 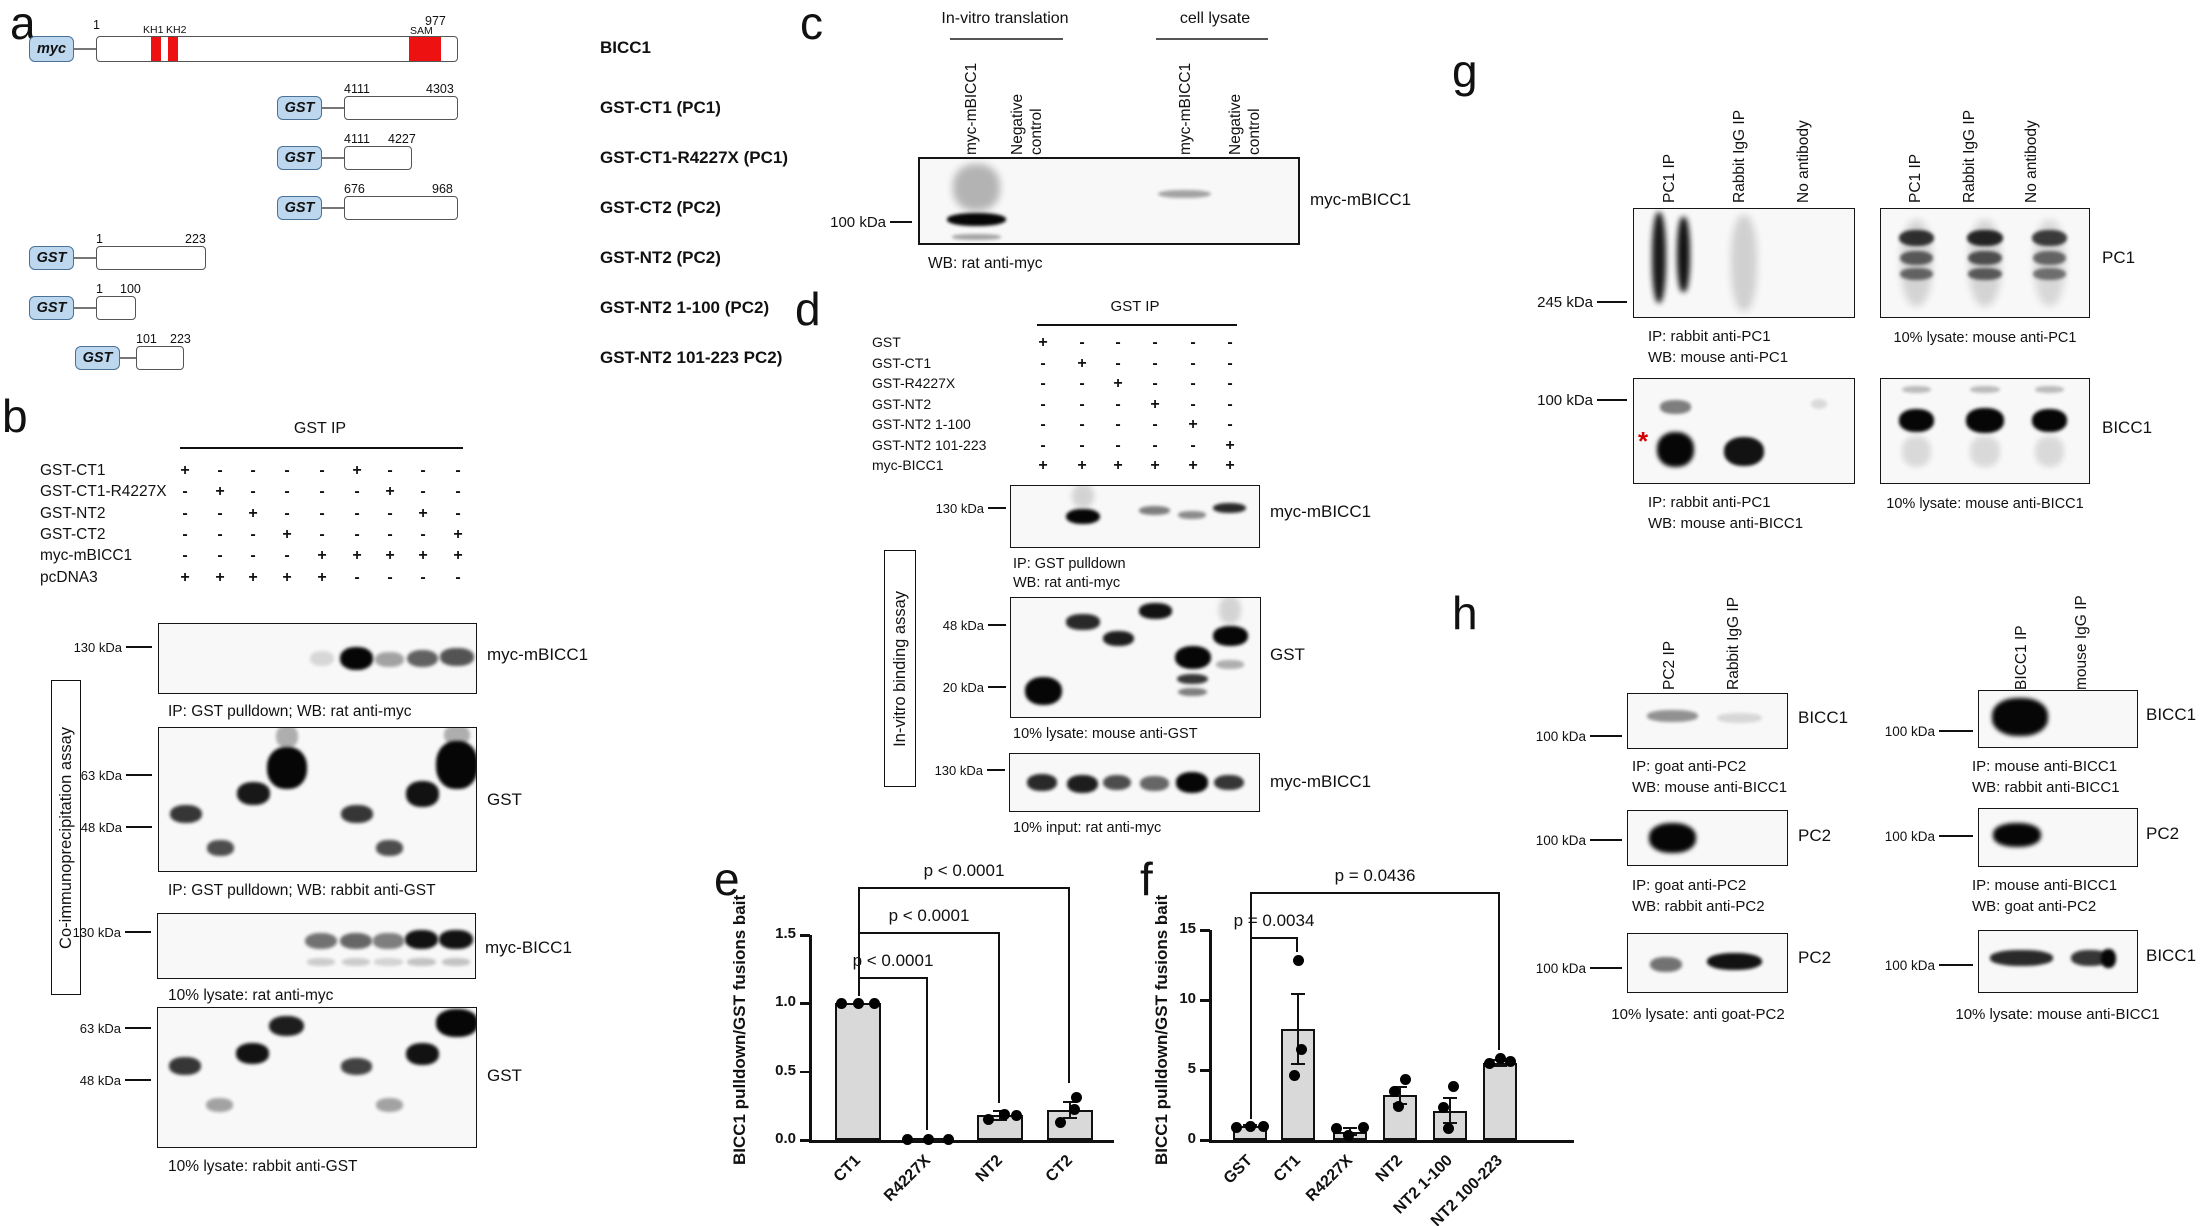 What do you see at coordinates (1689, 885) in the screenshot?
I see `blot-caption: IP: goat anti-PC2` at bounding box center [1689, 885].